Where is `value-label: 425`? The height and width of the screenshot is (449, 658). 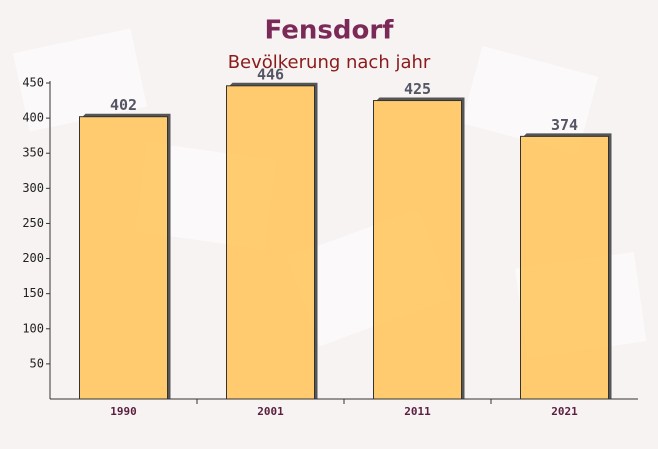 value-label: 425 is located at coordinates (417, 89).